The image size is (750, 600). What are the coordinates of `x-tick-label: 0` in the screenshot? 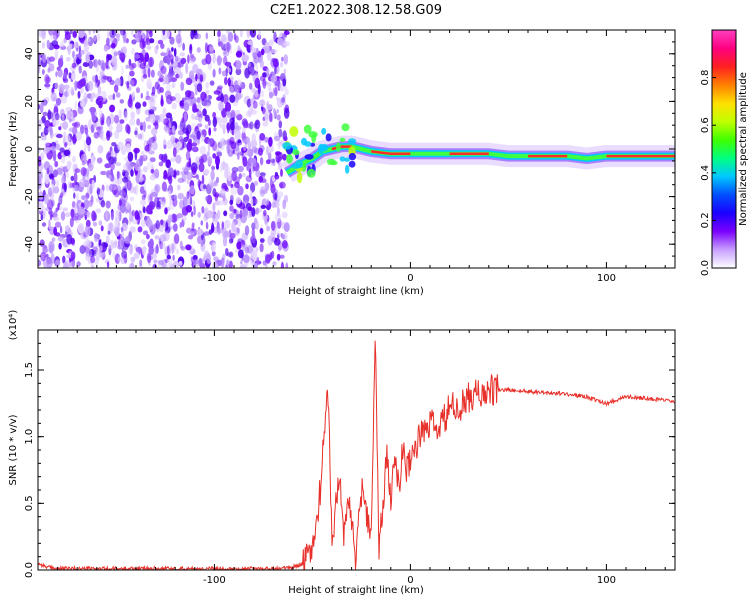 It's located at (410, 580).